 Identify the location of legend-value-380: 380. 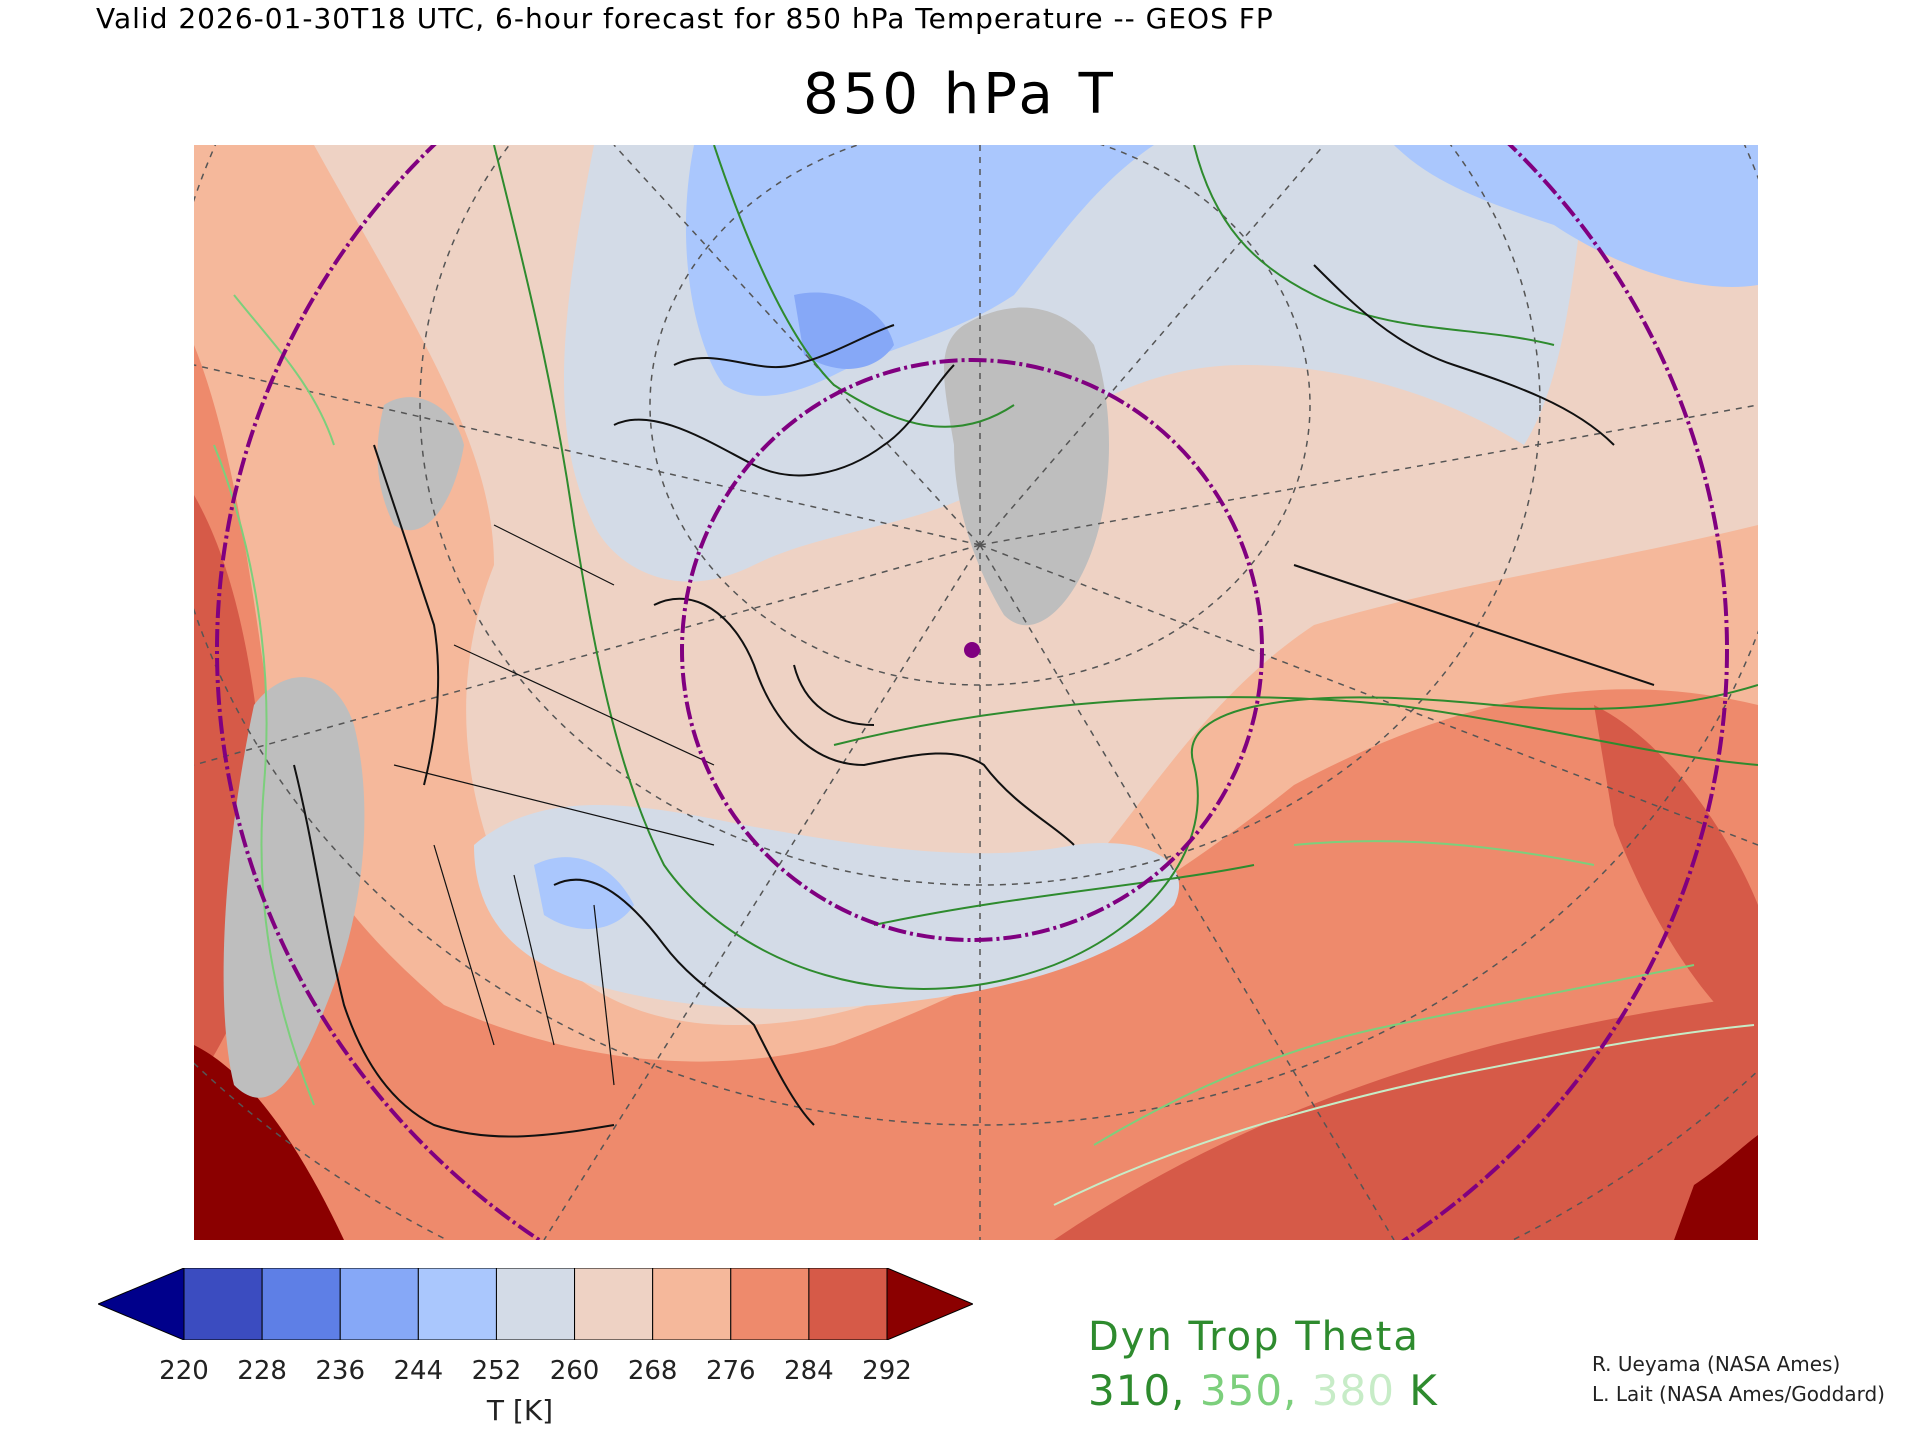
(1353, 1390).